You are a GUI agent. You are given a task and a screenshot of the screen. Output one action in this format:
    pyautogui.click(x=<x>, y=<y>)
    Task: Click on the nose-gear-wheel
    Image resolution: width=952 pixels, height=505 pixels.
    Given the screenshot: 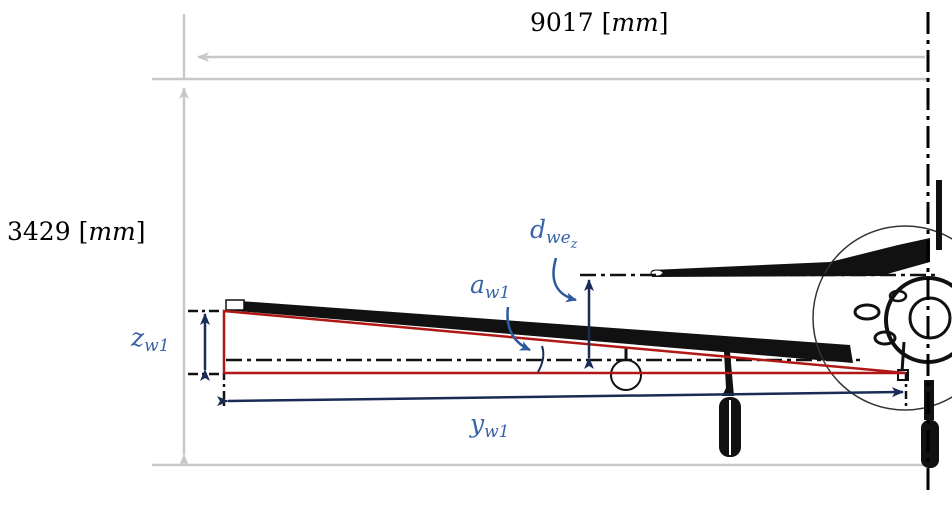 What is the action you would take?
    pyautogui.click(x=930, y=444)
    